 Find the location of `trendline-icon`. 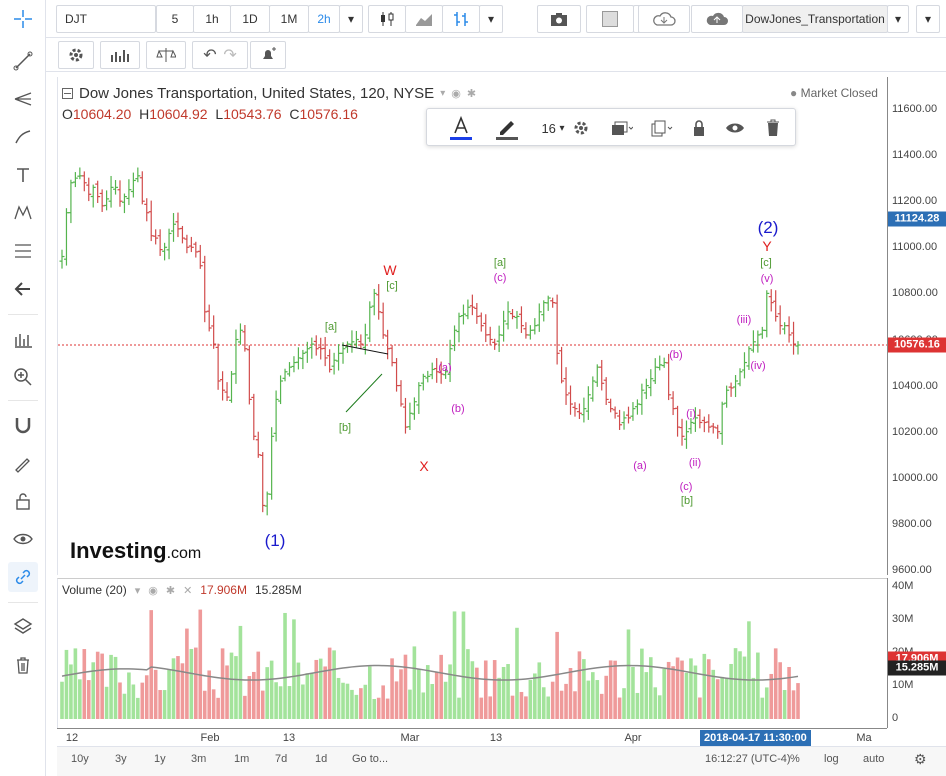

trendline-icon is located at coordinates (23, 61).